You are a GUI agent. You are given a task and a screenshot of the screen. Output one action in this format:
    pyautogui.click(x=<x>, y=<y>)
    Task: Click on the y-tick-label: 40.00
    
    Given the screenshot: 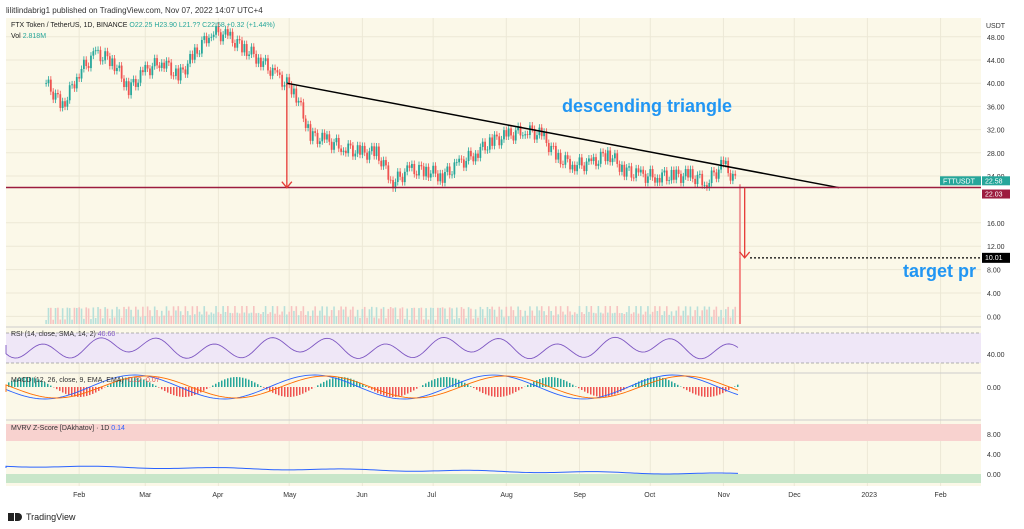 What is the action you would take?
    pyautogui.click(x=996, y=84)
    